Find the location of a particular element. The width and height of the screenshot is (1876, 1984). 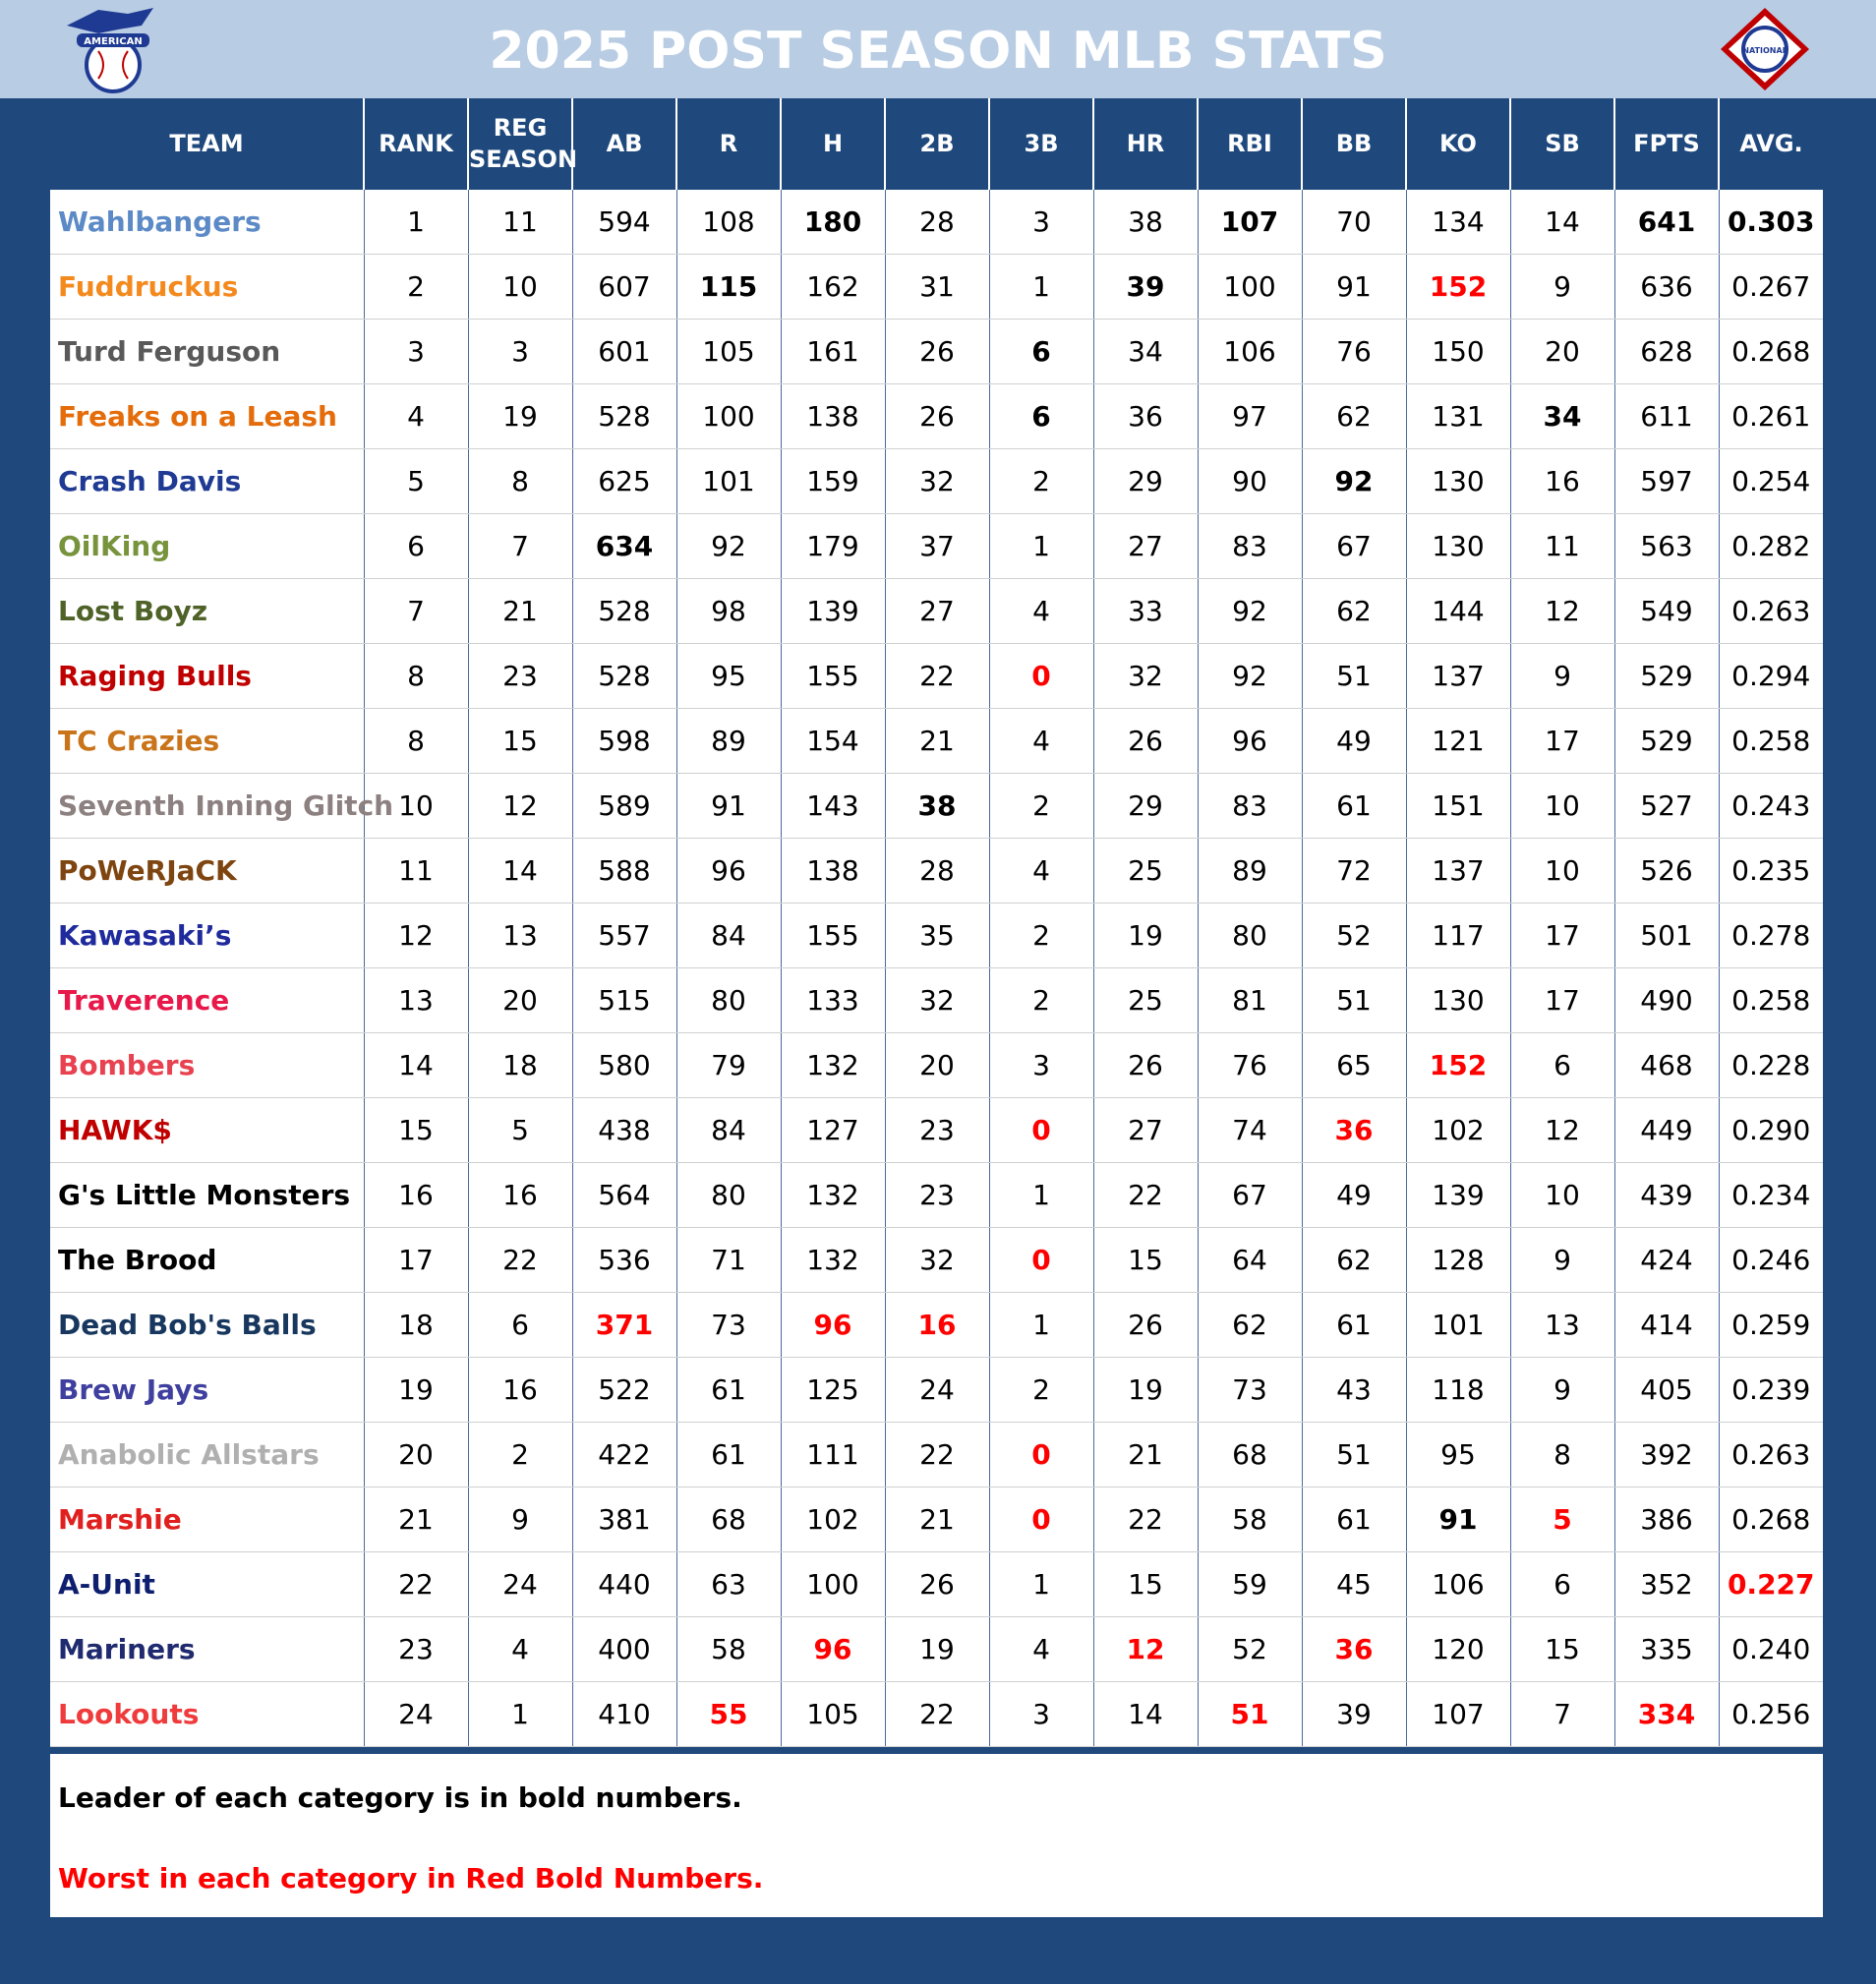

stat-cell: 38 is located at coordinates (936, 806).